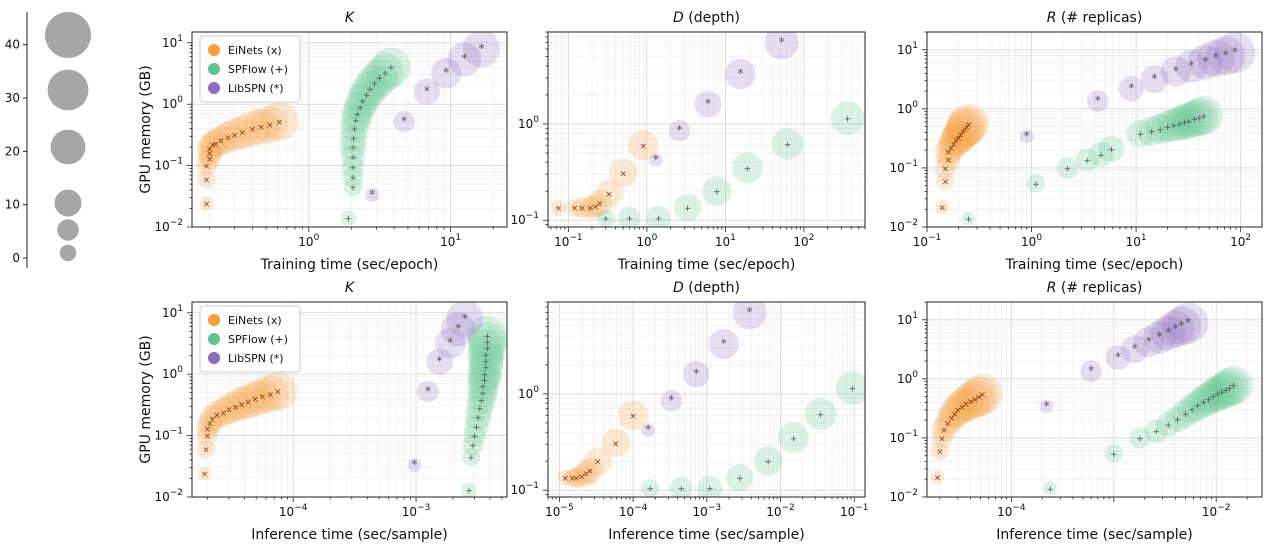 This screenshot has height=546, width=1275. What do you see at coordinates (214, 50) in the screenshot?
I see `legend-swatch` at bounding box center [214, 50].